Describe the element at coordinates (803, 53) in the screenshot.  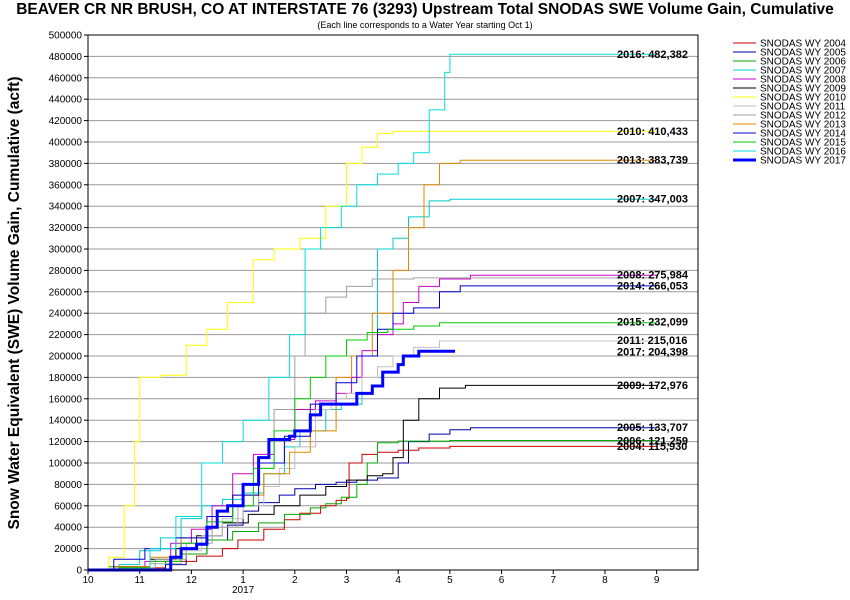
I see `legend-label: SNODAS WY 2005` at that location.